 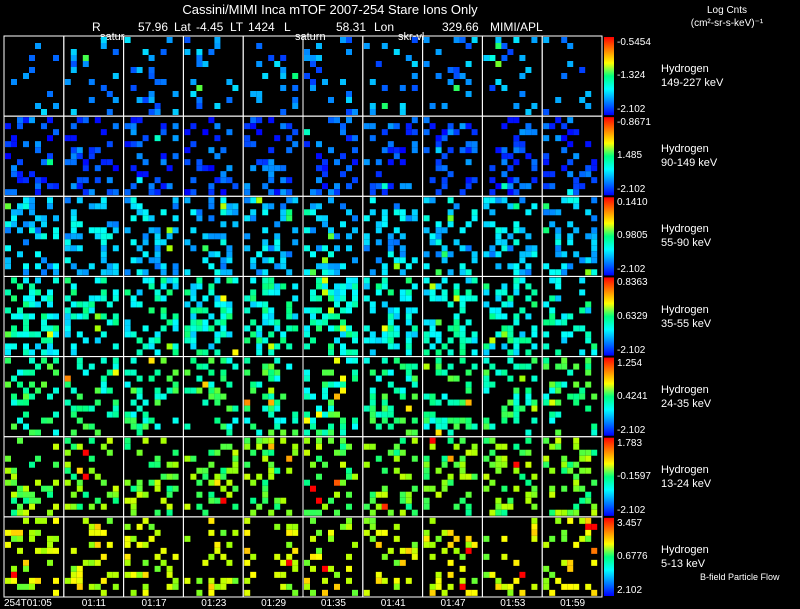 I want to click on species-label: Hydrogen, so click(x=685, y=69).